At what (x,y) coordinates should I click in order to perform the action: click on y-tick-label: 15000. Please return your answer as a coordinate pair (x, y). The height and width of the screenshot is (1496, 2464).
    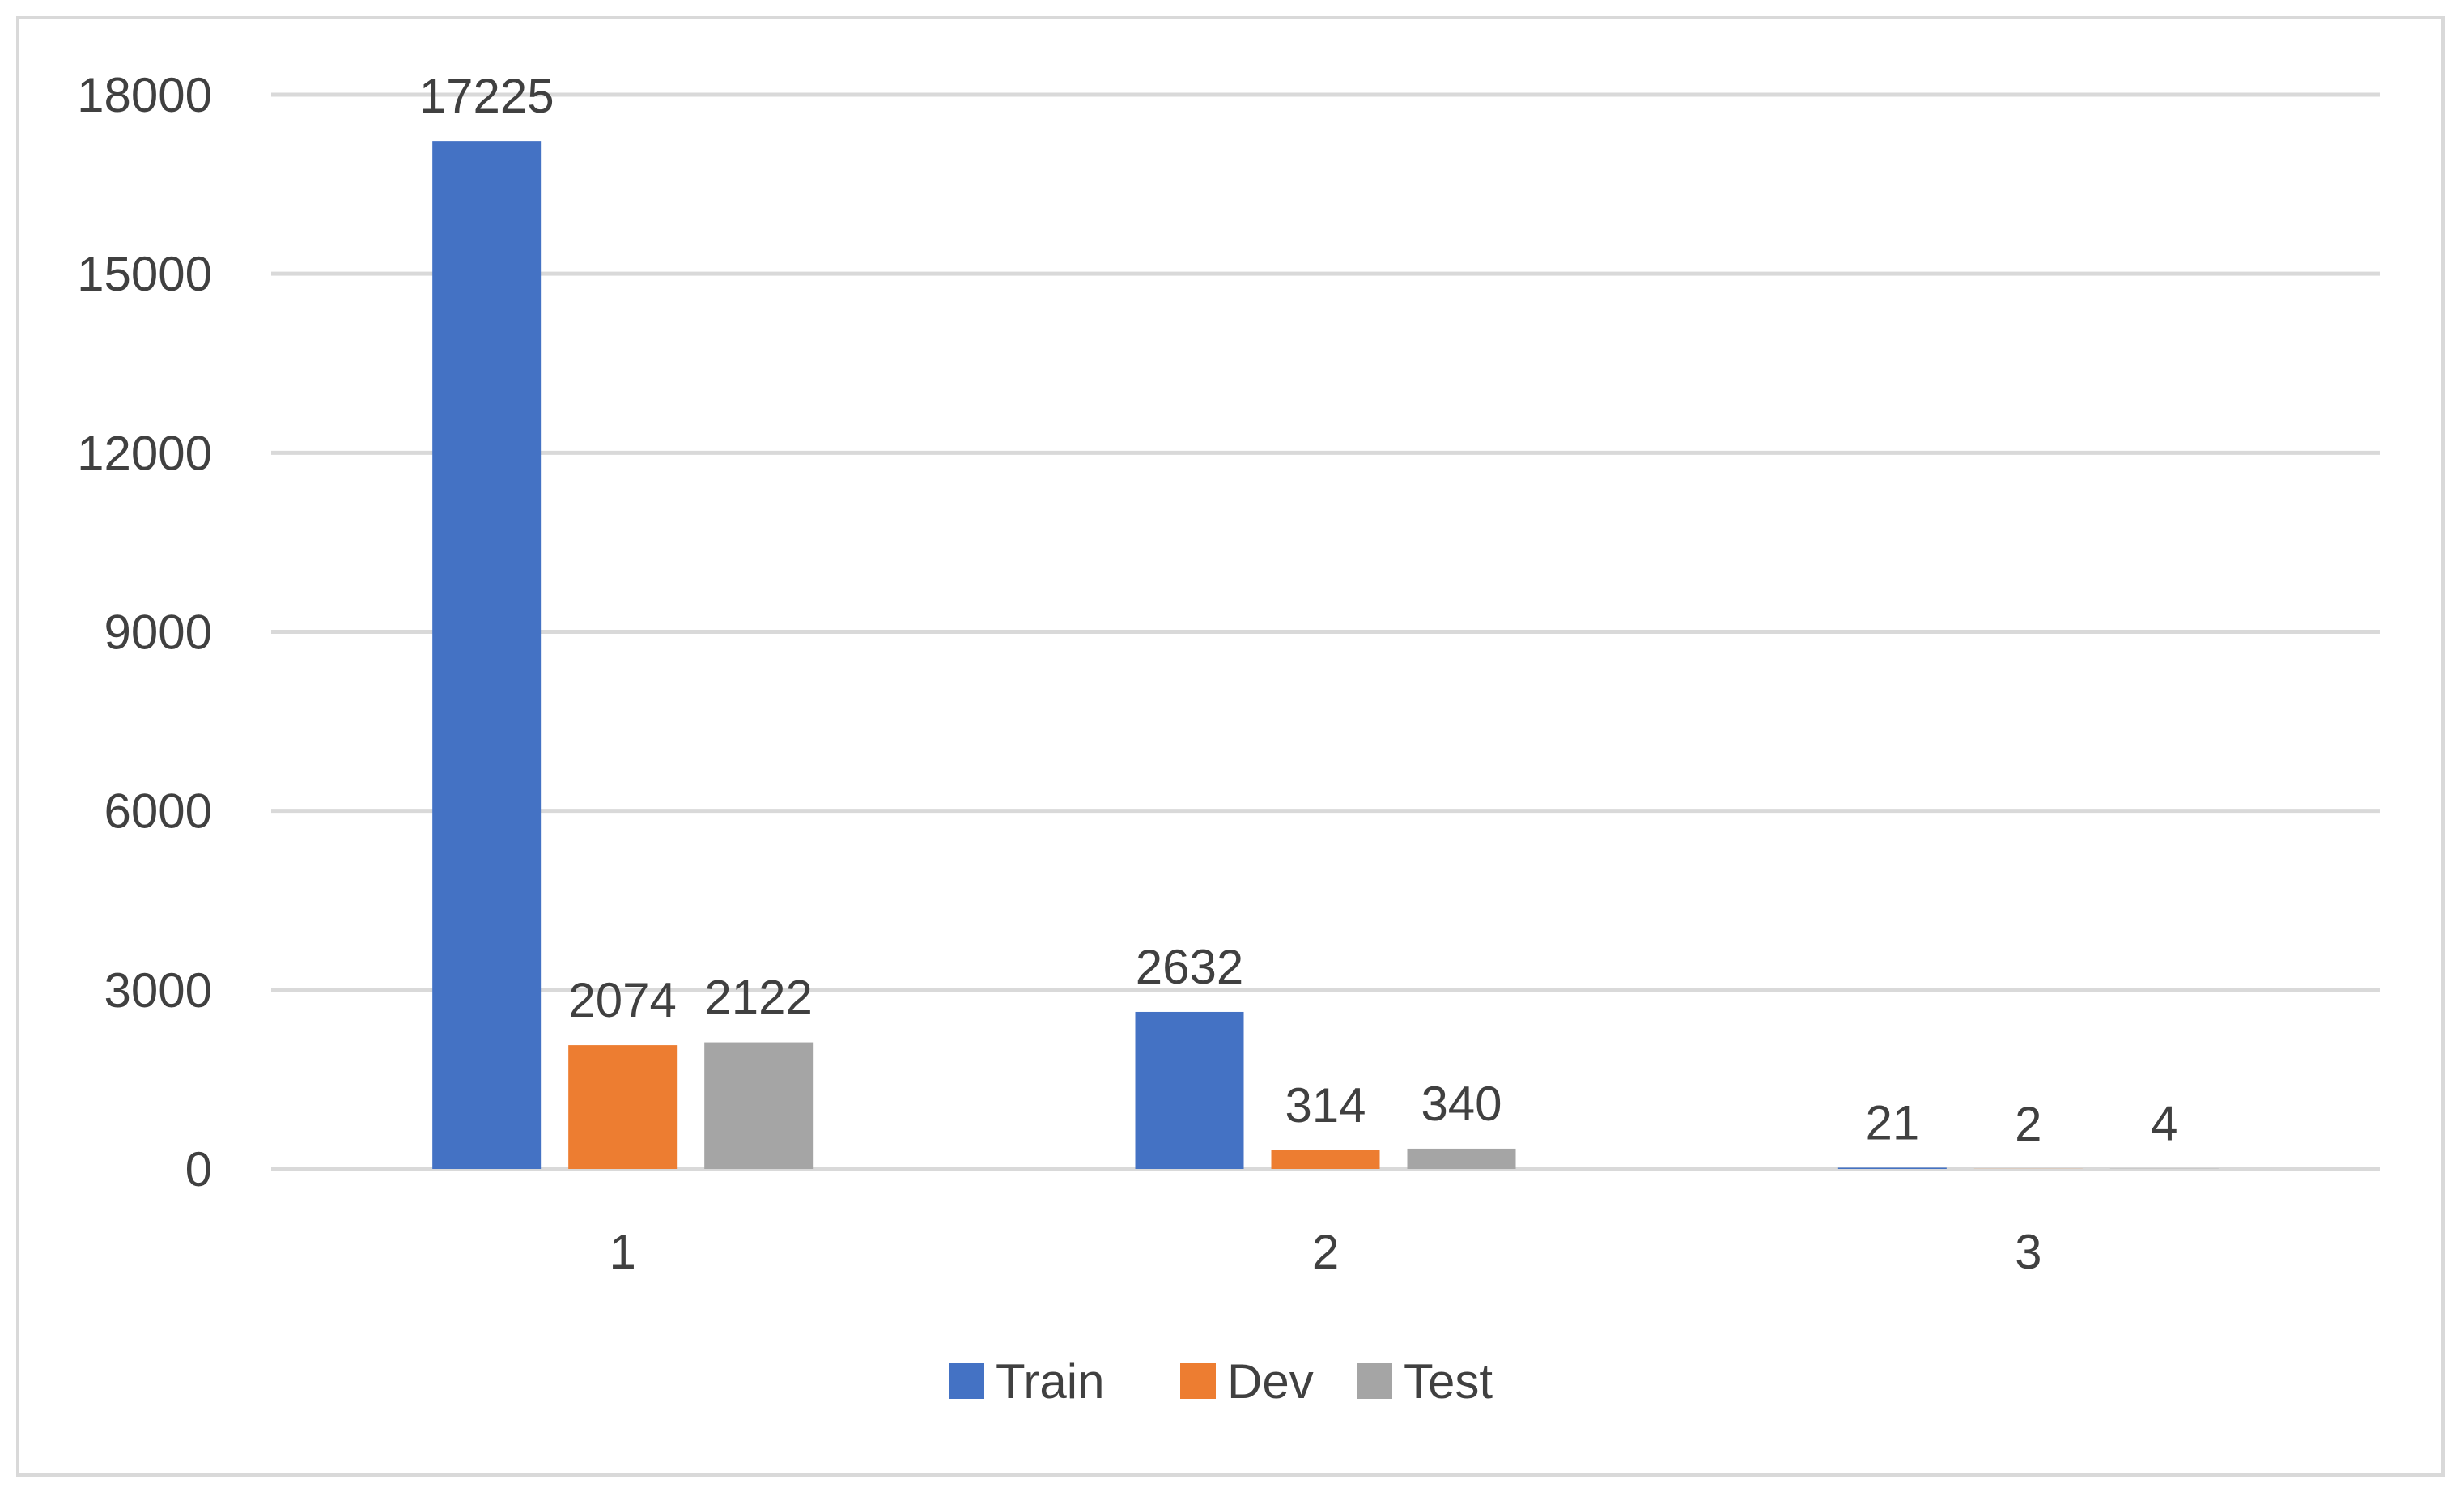
    Looking at the image, I should click on (145, 274).